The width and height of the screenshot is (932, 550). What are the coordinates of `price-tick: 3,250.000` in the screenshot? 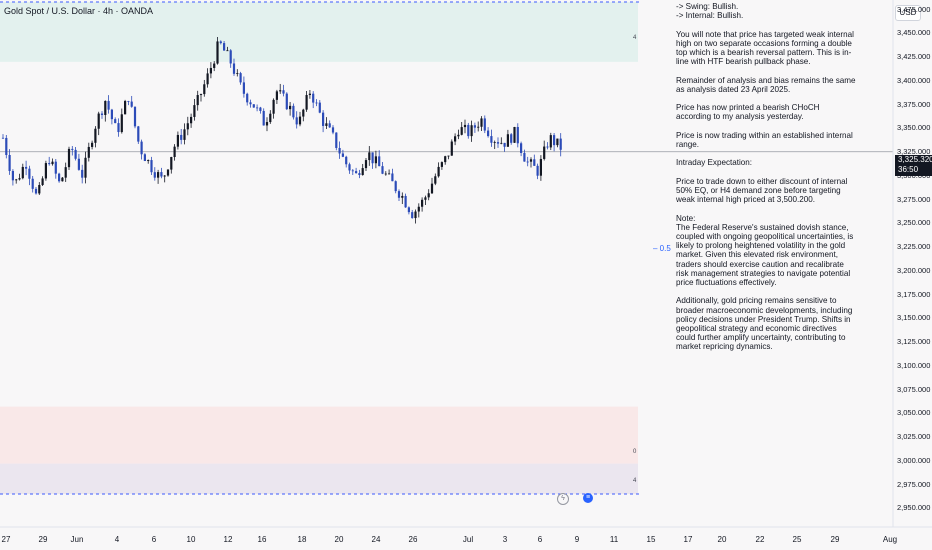 It's located at (914, 223).